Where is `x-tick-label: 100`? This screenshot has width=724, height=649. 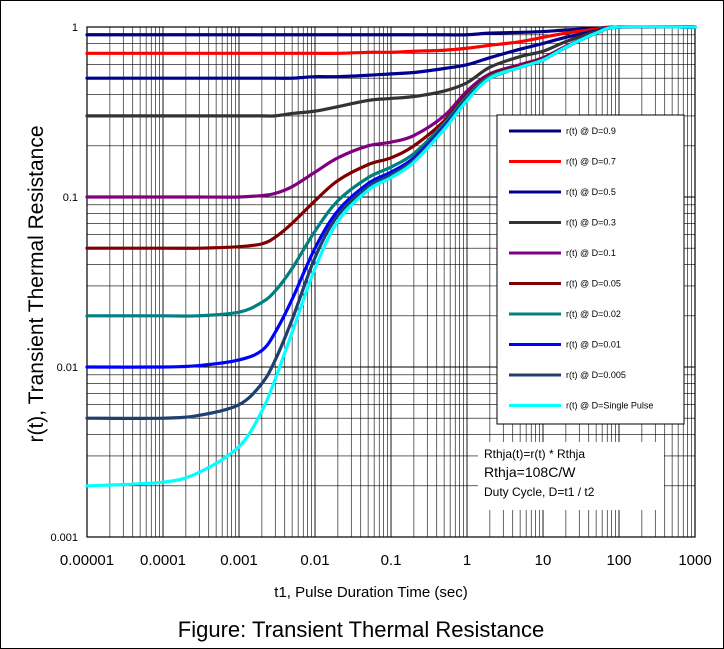 x-tick-label: 100 is located at coordinates (618, 560).